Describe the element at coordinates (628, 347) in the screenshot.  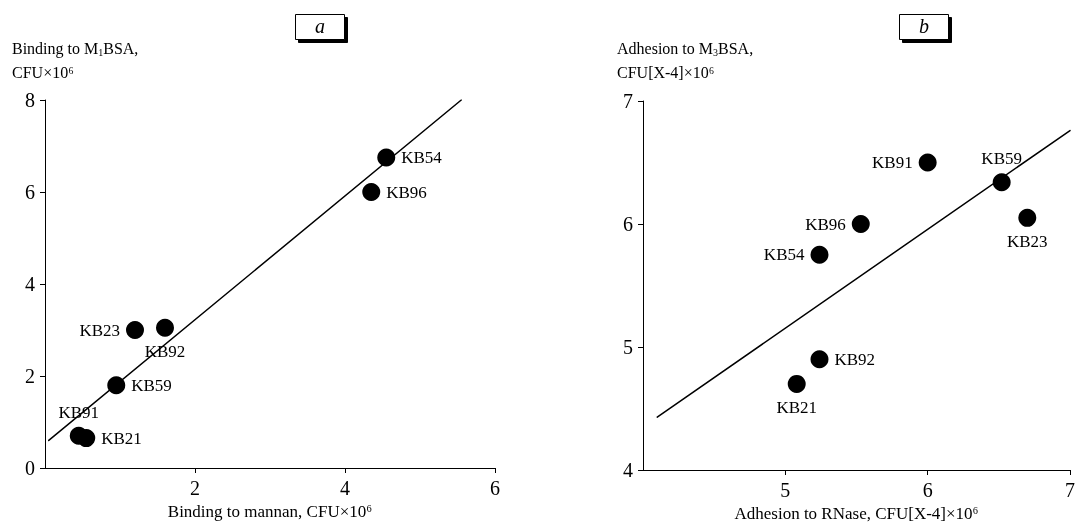
I see `y-tick-label: 5` at that location.